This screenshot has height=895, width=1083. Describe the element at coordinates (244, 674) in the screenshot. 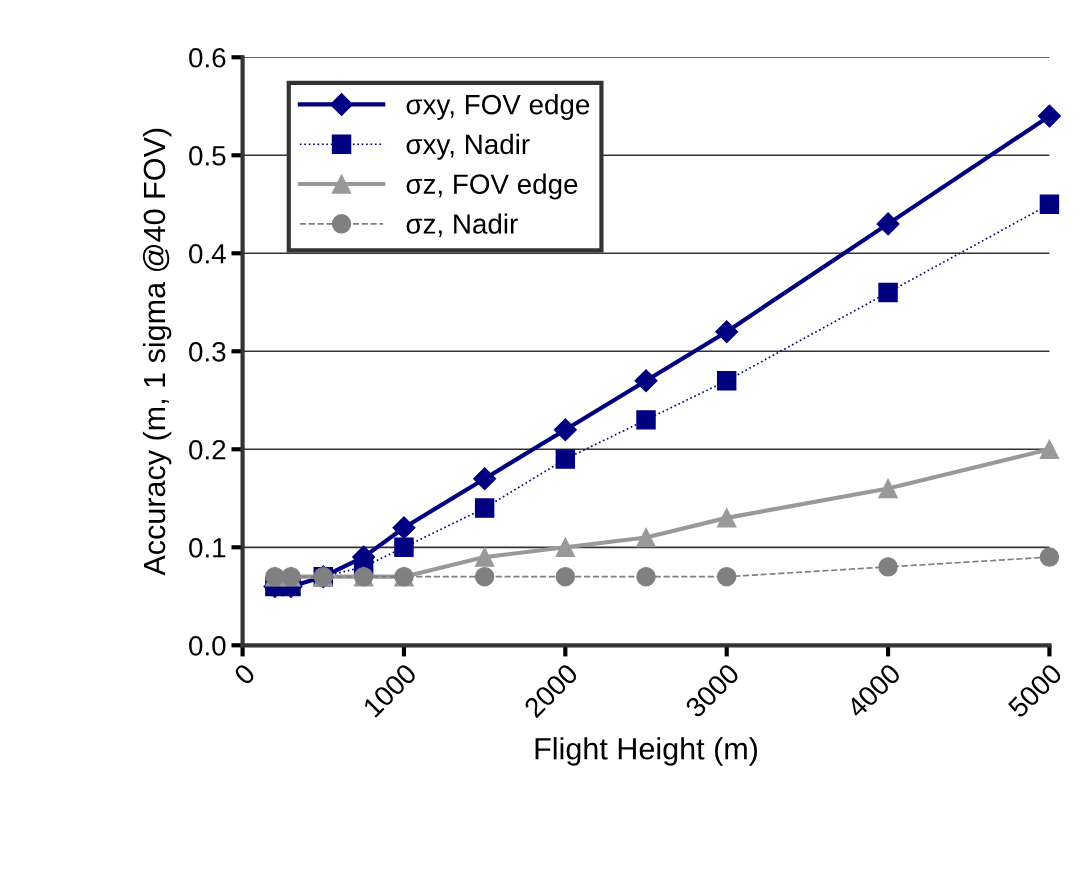

I see `x-tick-label: 0` at that location.